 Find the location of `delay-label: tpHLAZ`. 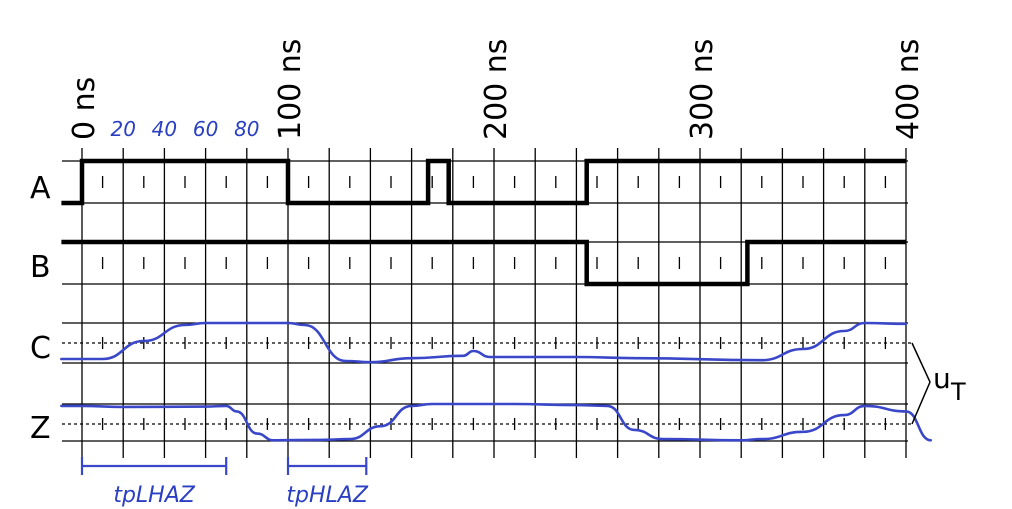

delay-label: tpHLAZ is located at coordinates (327, 495).